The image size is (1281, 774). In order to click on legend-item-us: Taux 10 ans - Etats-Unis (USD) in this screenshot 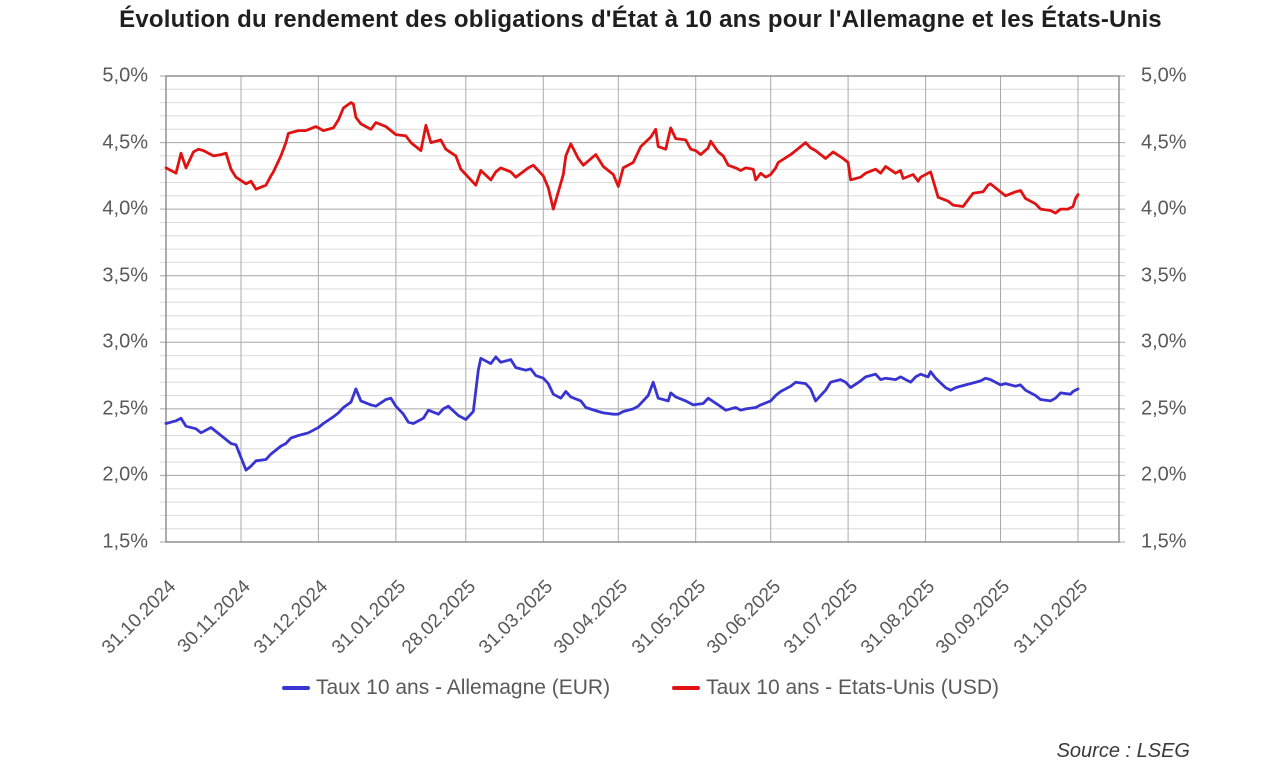, I will do `click(835, 688)`.